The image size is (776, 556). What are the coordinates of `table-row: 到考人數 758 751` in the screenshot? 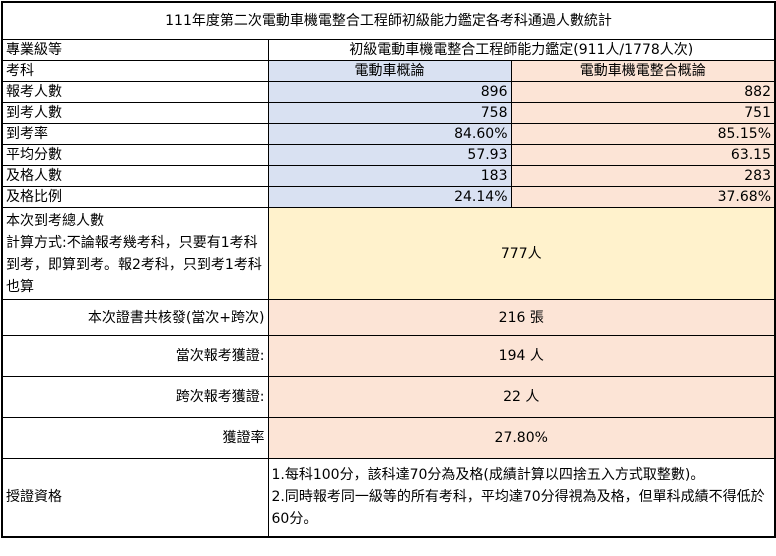 It's located at (388, 113).